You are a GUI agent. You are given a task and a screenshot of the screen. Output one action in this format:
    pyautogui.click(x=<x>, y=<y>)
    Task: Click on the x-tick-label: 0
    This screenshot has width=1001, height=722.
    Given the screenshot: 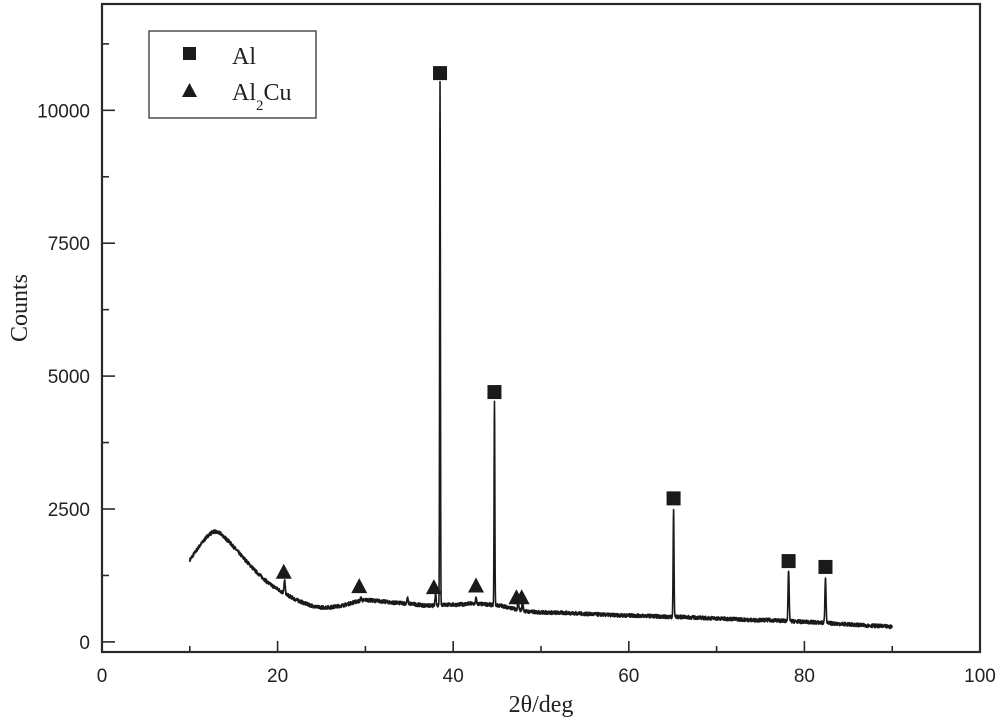 What is the action you would take?
    pyautogui.click(x=102, y=676)
    